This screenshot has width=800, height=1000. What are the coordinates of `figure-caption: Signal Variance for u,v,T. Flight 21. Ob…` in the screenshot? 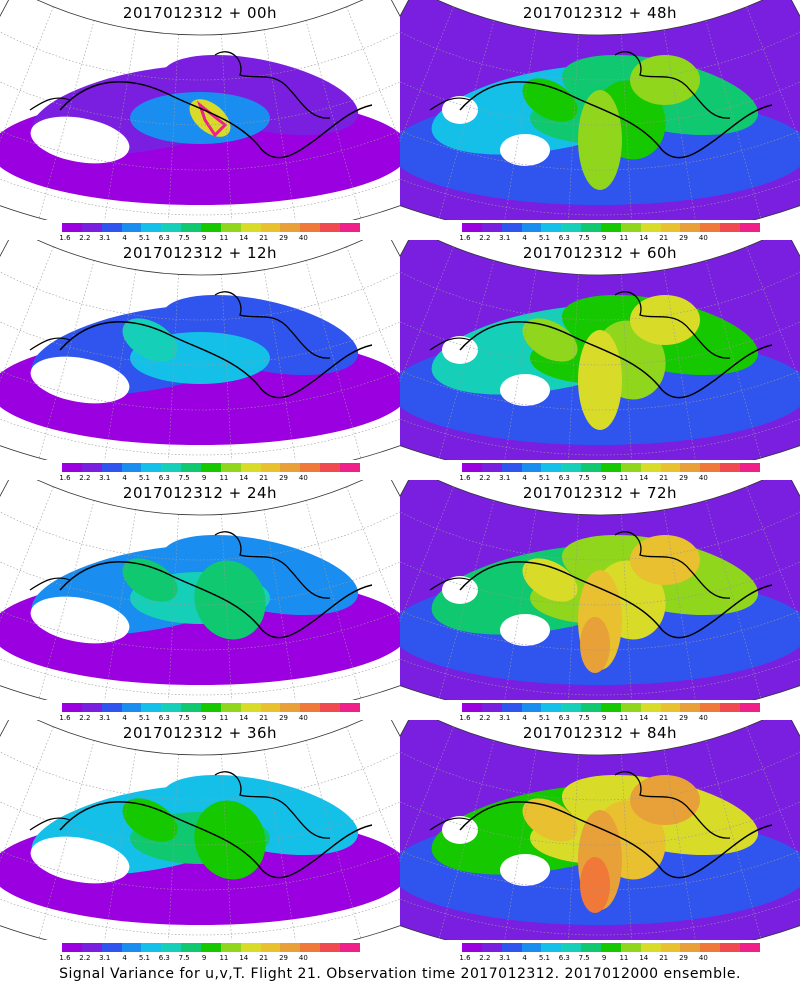 It's located at (400, 974).